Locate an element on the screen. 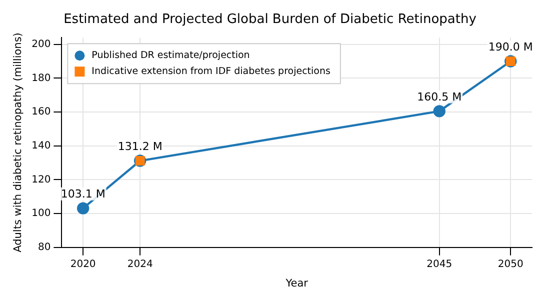 Image resolution: width=550 pixels, height=302 pixels. data-label: 160.5 M is located at coordinates (439, 97).